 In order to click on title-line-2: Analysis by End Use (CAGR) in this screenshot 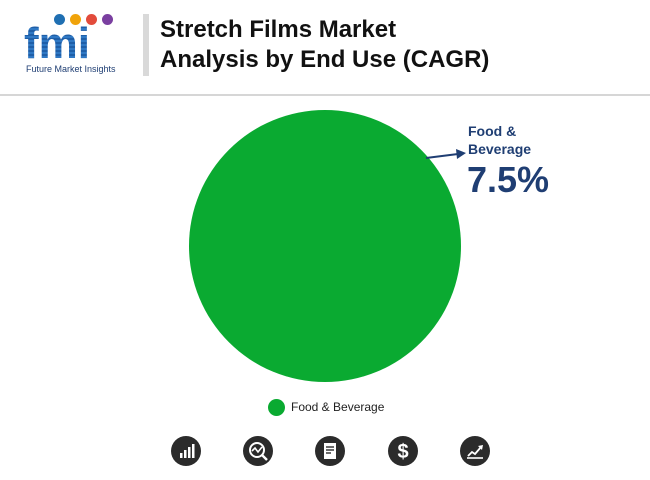, I will do `click(325, 59)`.